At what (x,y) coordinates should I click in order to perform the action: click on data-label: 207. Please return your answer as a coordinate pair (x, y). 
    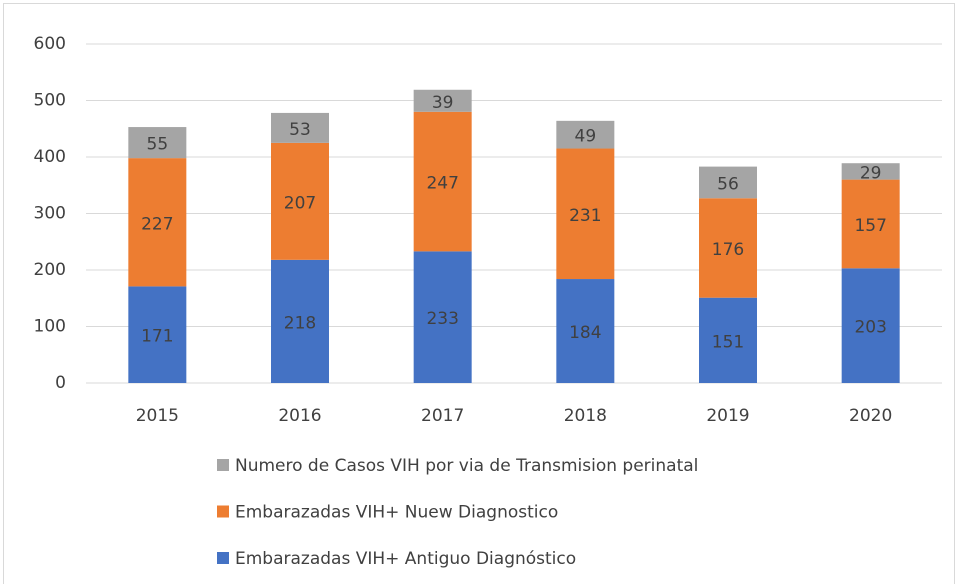
    Looking at the image, I should click on (300, 203).